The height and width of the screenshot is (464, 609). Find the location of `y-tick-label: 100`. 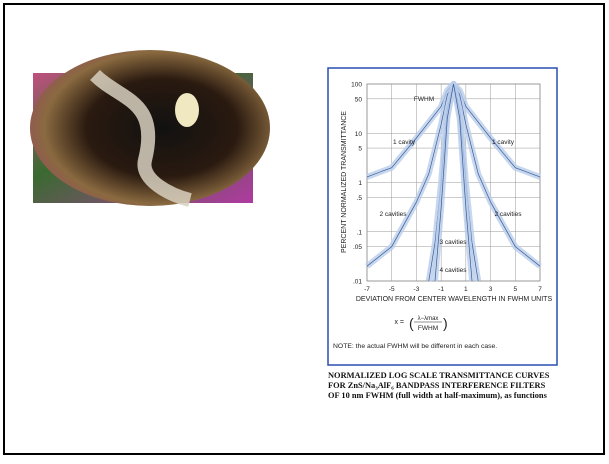

y-tick-label: 100 is located at coordinates (356, 85).